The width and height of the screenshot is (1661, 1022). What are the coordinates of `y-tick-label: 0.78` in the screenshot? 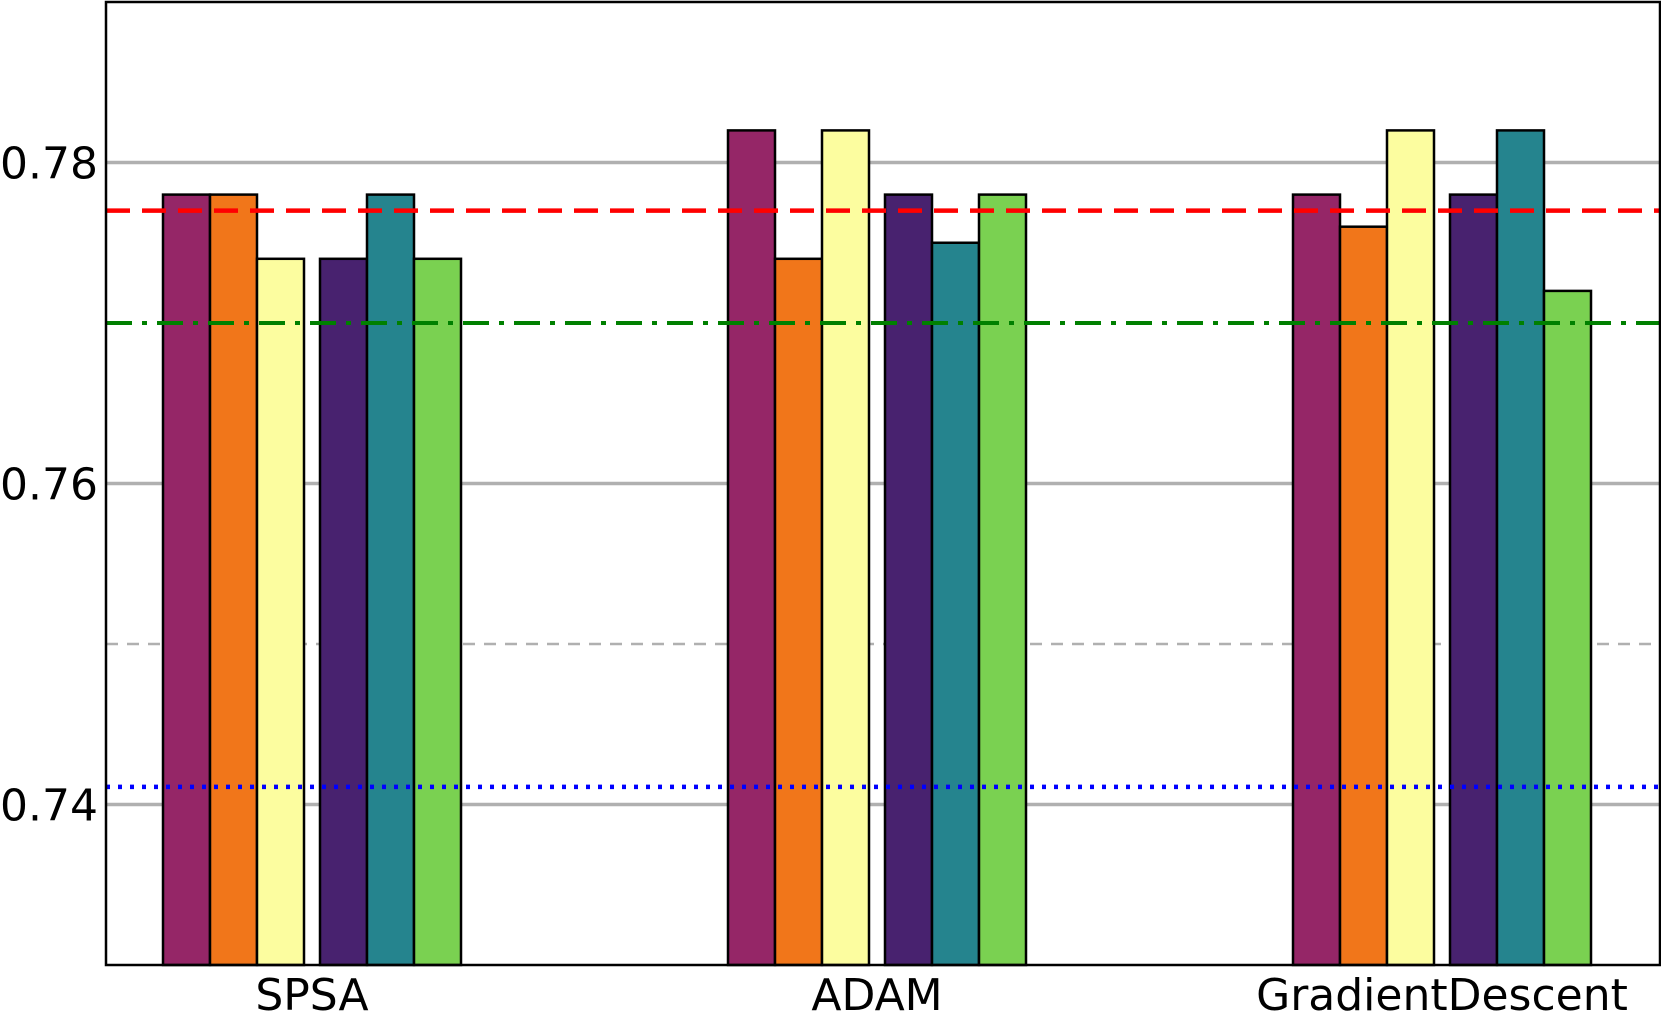 It's located at (49, 164).